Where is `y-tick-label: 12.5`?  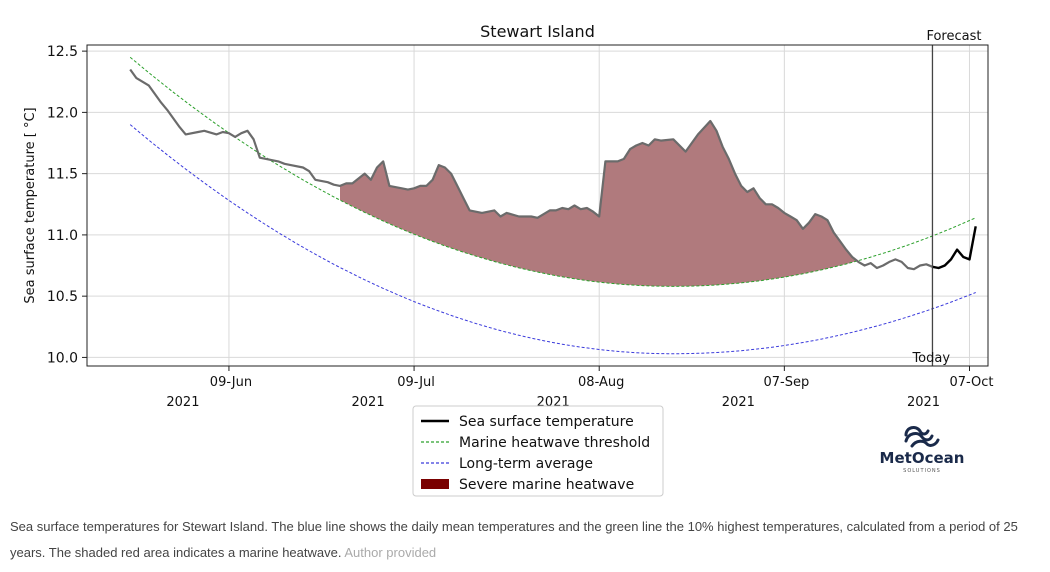 y-tick-label: 12.5 is located at coordinates (62, 52).